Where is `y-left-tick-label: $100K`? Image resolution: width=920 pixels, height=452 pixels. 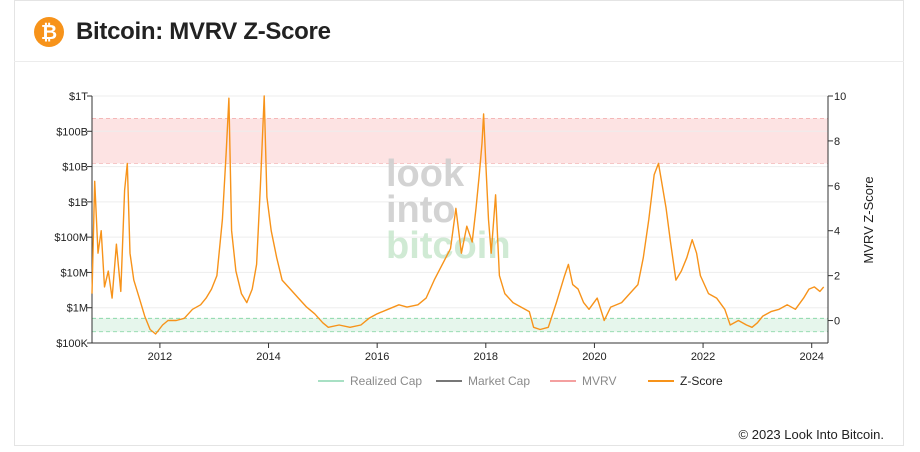
y-left-tick-label: $100K is located at coordinates (72, 344).